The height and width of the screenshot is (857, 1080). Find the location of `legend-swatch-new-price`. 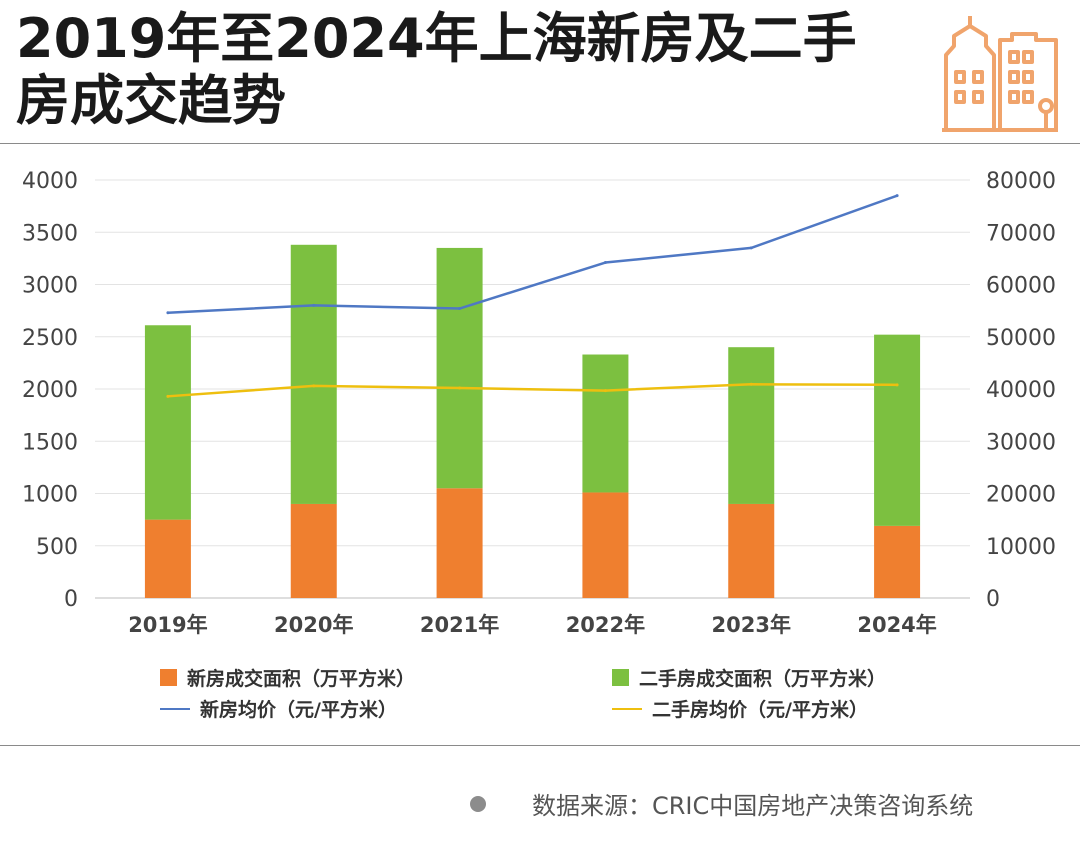

legend-swatch-new-price is located at coordinates (175, 708).